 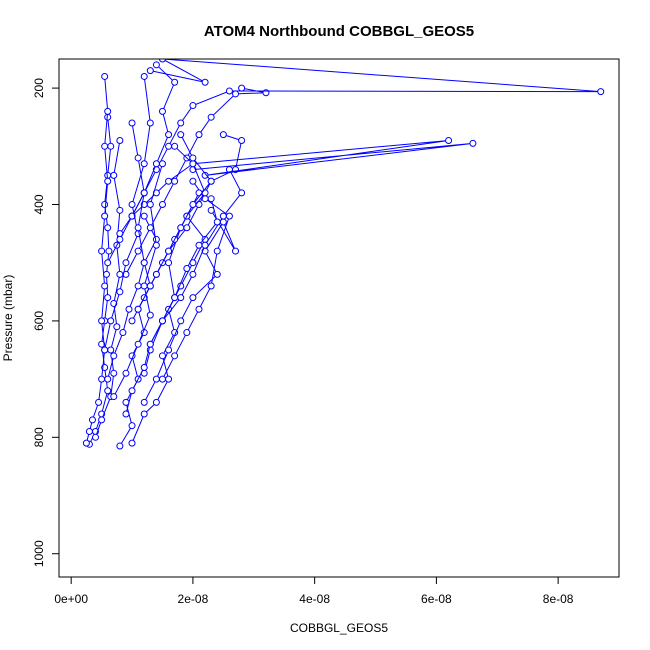 I want to click on y-tick-label-4: 1000, so click(x=39, y=553).